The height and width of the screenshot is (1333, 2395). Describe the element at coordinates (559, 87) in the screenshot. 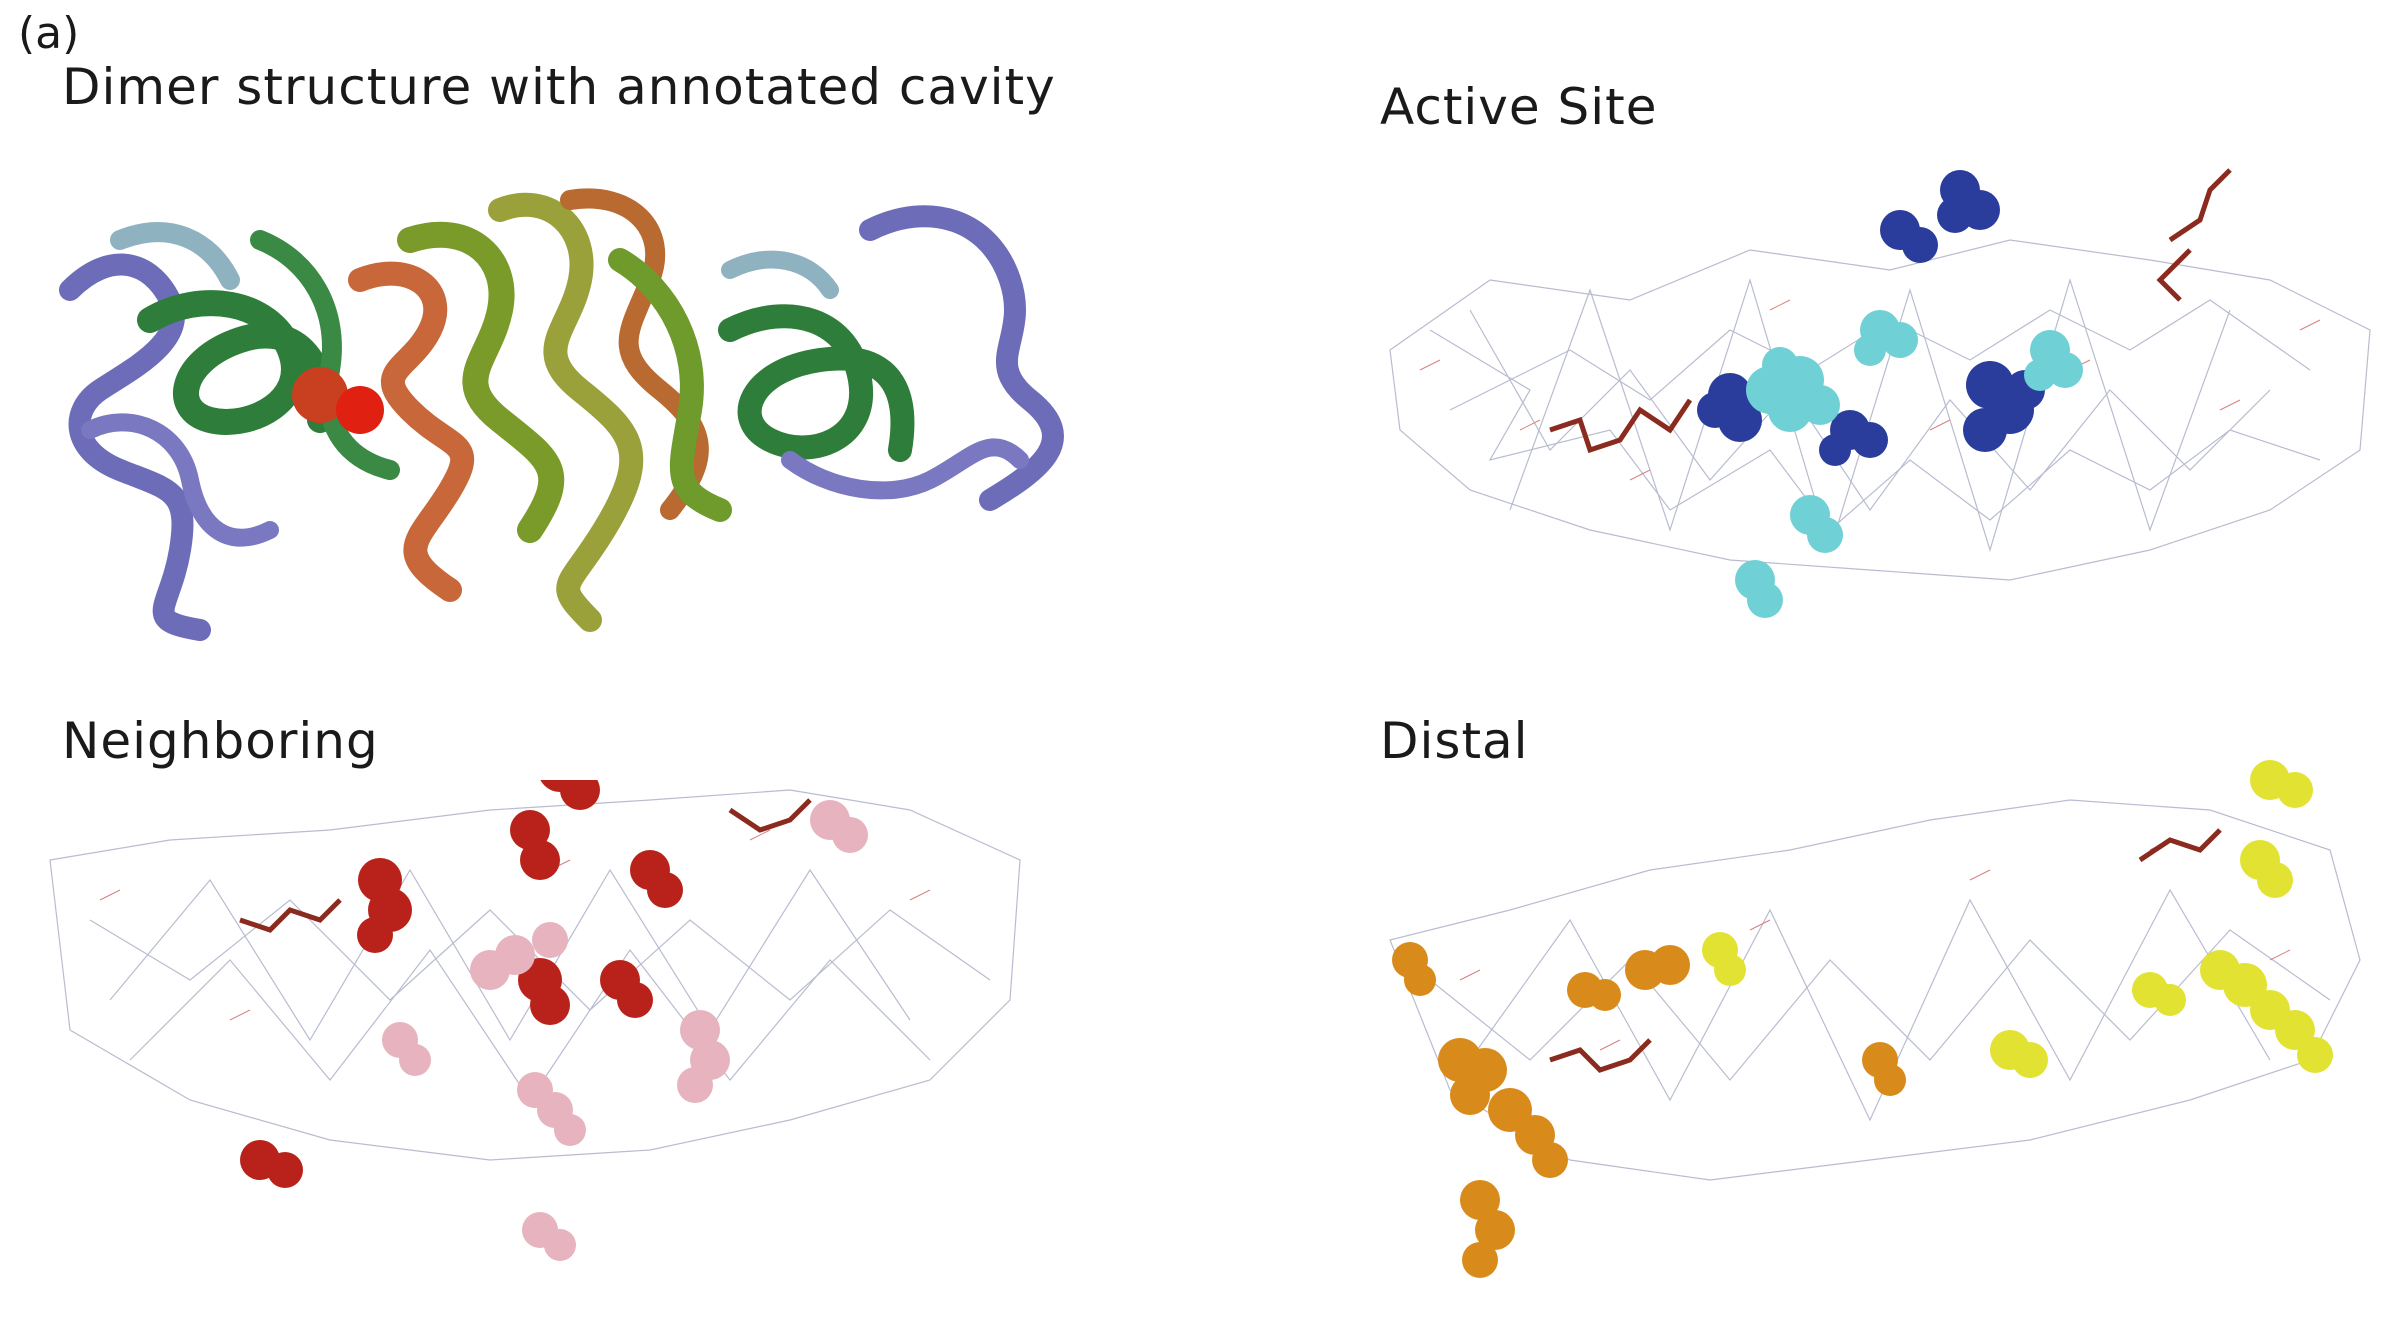

I see `dimer-panel-title: Dimer structure with annotated cavity` at that location.